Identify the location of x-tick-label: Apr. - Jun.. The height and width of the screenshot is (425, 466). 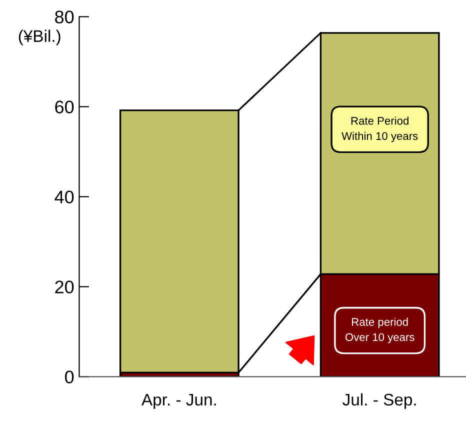
(178, 401).